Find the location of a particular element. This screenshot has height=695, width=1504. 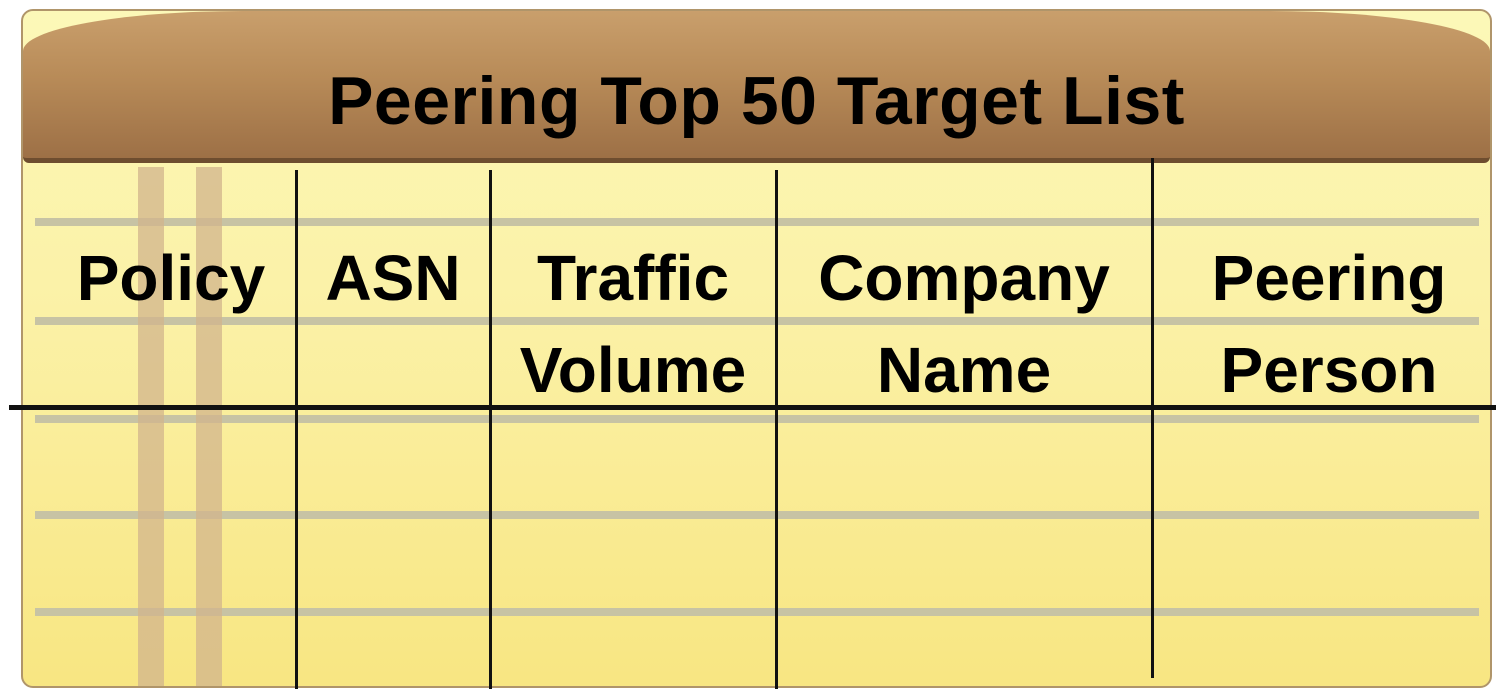

column-header-peering-person: Peering Person is located at coordinates (1329, 324).